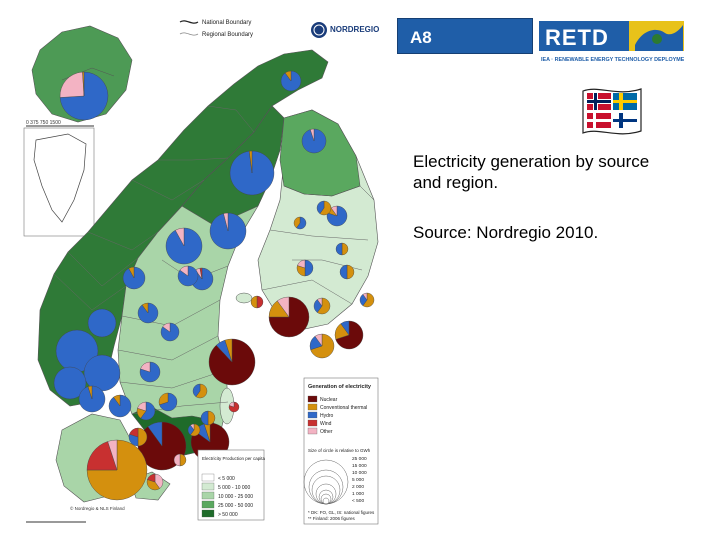  I want to click on pie-kalmar, so click(162, 446).